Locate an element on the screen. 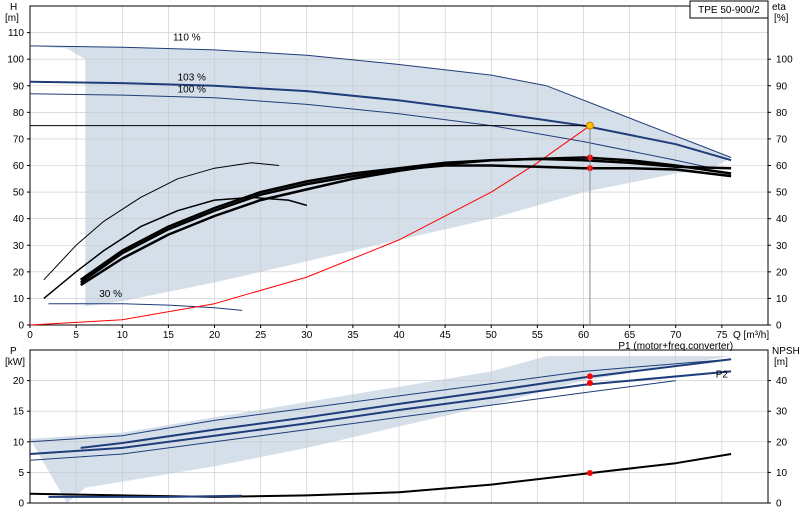  head-y2-tick-label: 100 is located at coordinates (784, 60).